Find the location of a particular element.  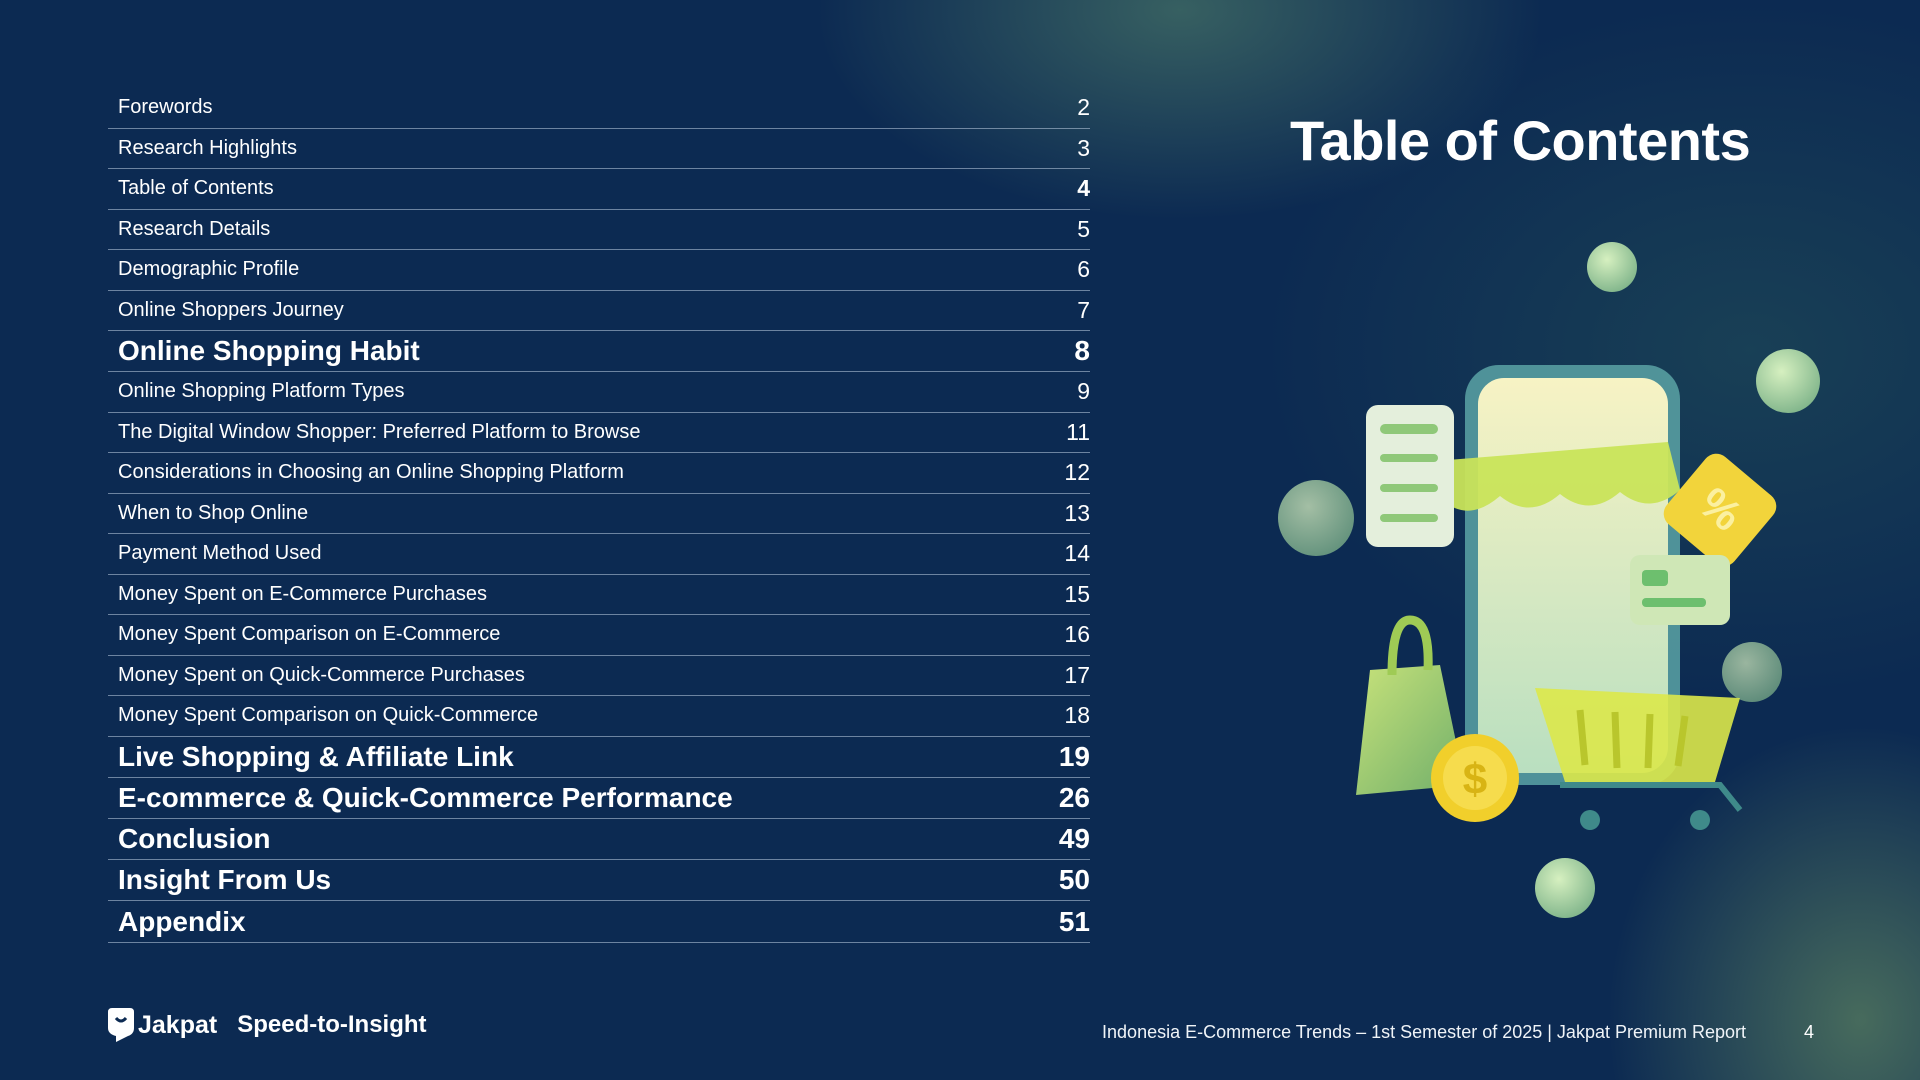

toc-label: Money Spent on Quick-Commerce Purchases is located at coordinates (321, 674).